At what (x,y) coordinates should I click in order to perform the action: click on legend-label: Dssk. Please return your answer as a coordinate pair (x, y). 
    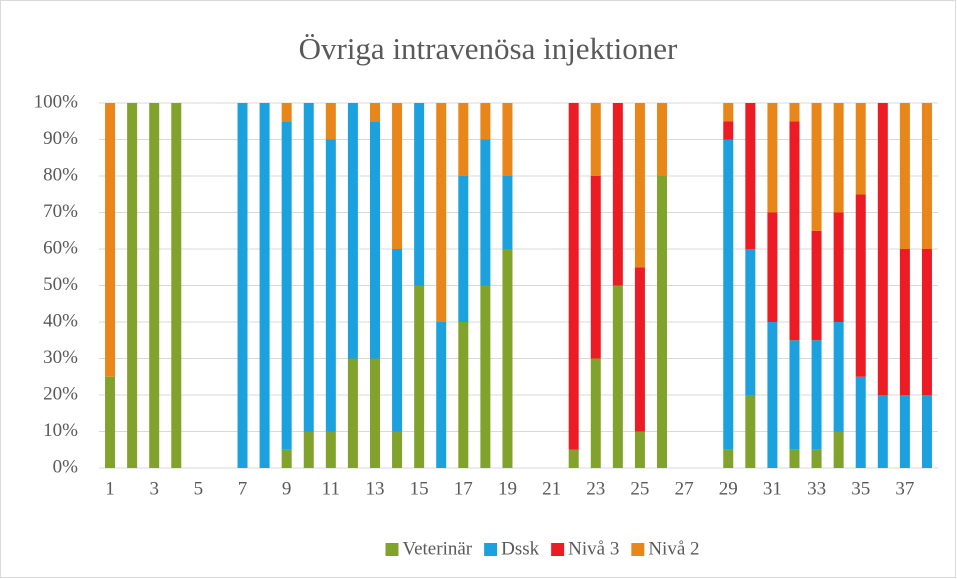
    Looking at the image, I should click on (520, 548).